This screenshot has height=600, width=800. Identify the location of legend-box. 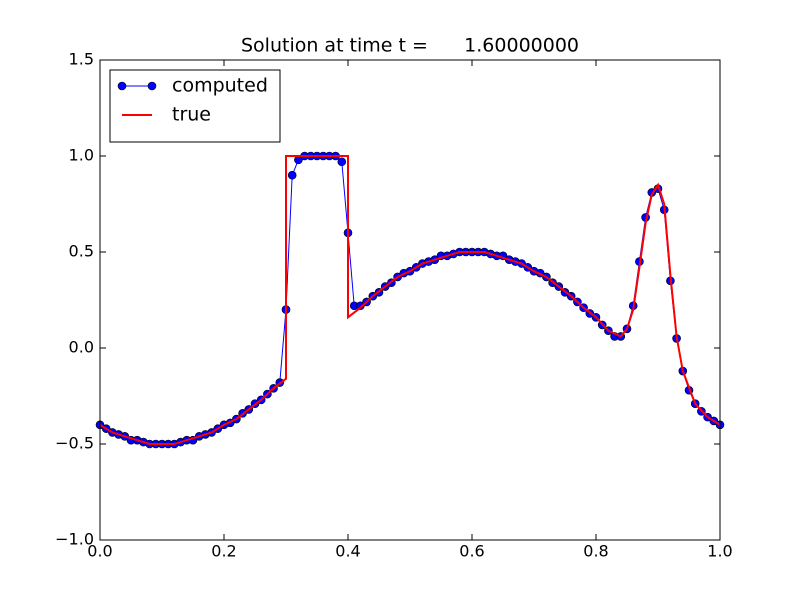
(195, 106).